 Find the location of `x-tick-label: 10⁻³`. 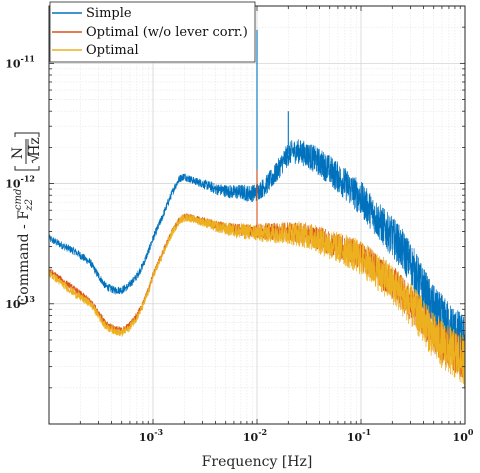

x-tick-label: 10⁻³ is located at coordinates (151, 435).